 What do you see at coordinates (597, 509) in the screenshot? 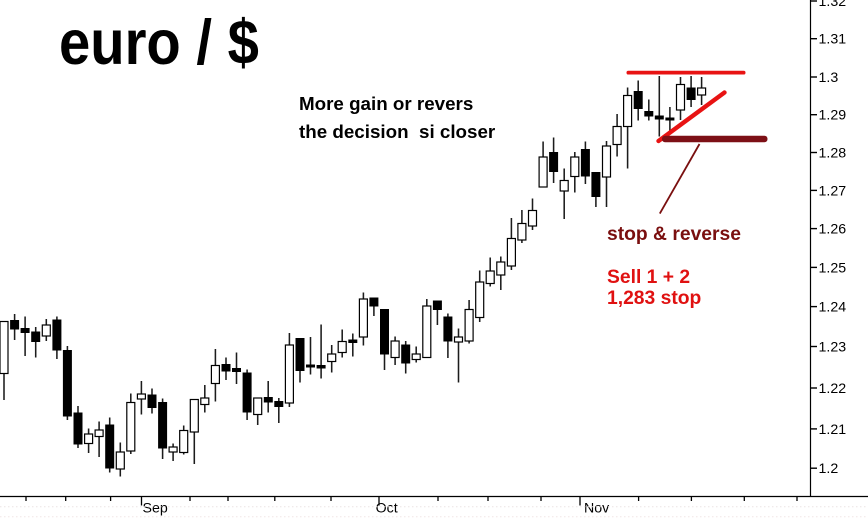
I see `svg-text: Nov` at bounding box center [597, 509].